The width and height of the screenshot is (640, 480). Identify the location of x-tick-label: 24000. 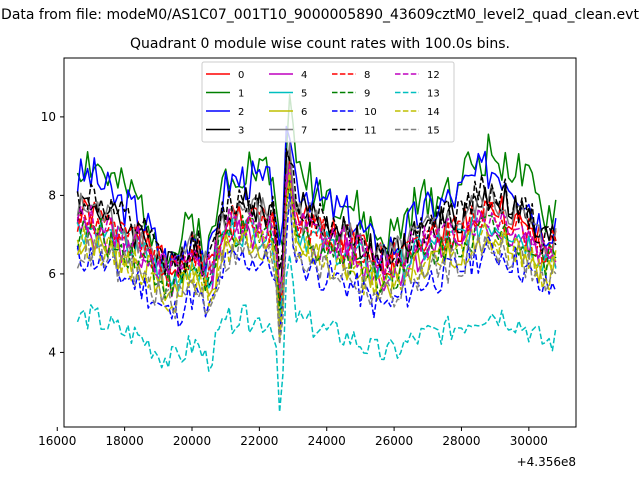
(327, 441).